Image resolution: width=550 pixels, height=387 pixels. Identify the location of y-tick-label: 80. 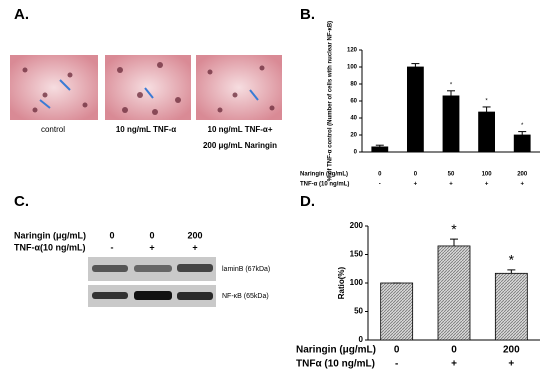
(353, 85).